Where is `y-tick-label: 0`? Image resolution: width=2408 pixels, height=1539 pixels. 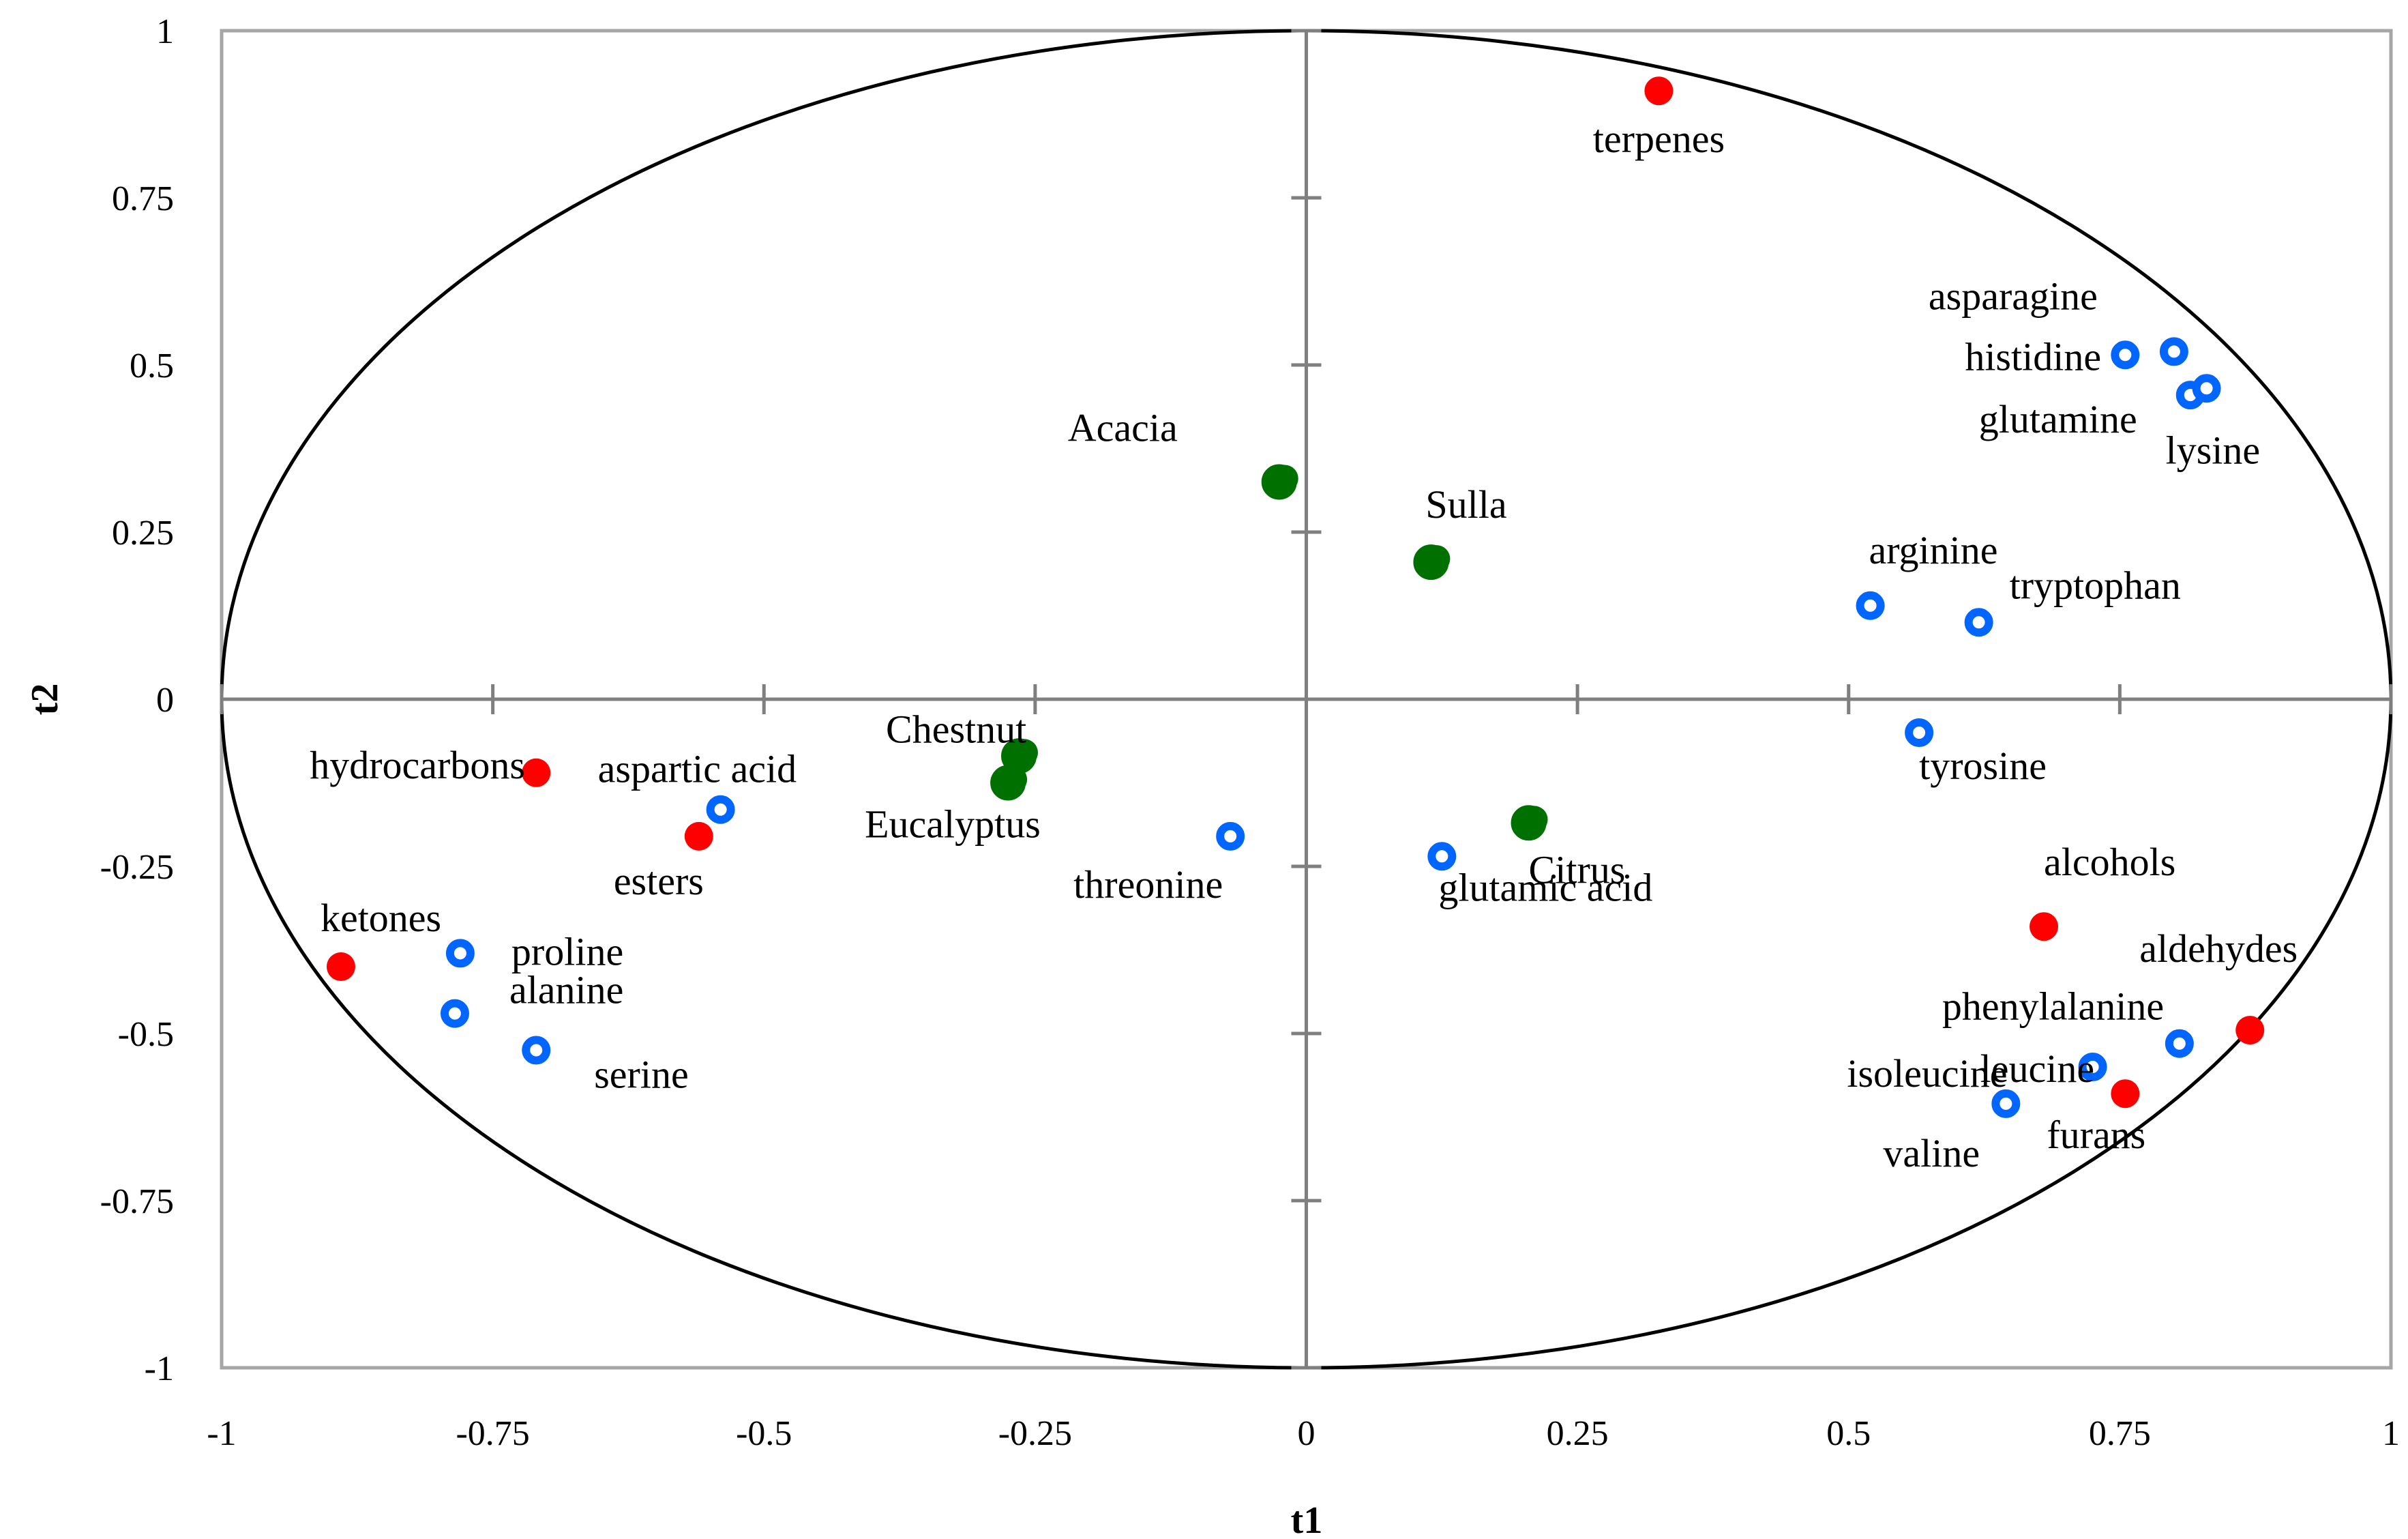 y-tick-label: 0 is located at coordinates (165, 700).